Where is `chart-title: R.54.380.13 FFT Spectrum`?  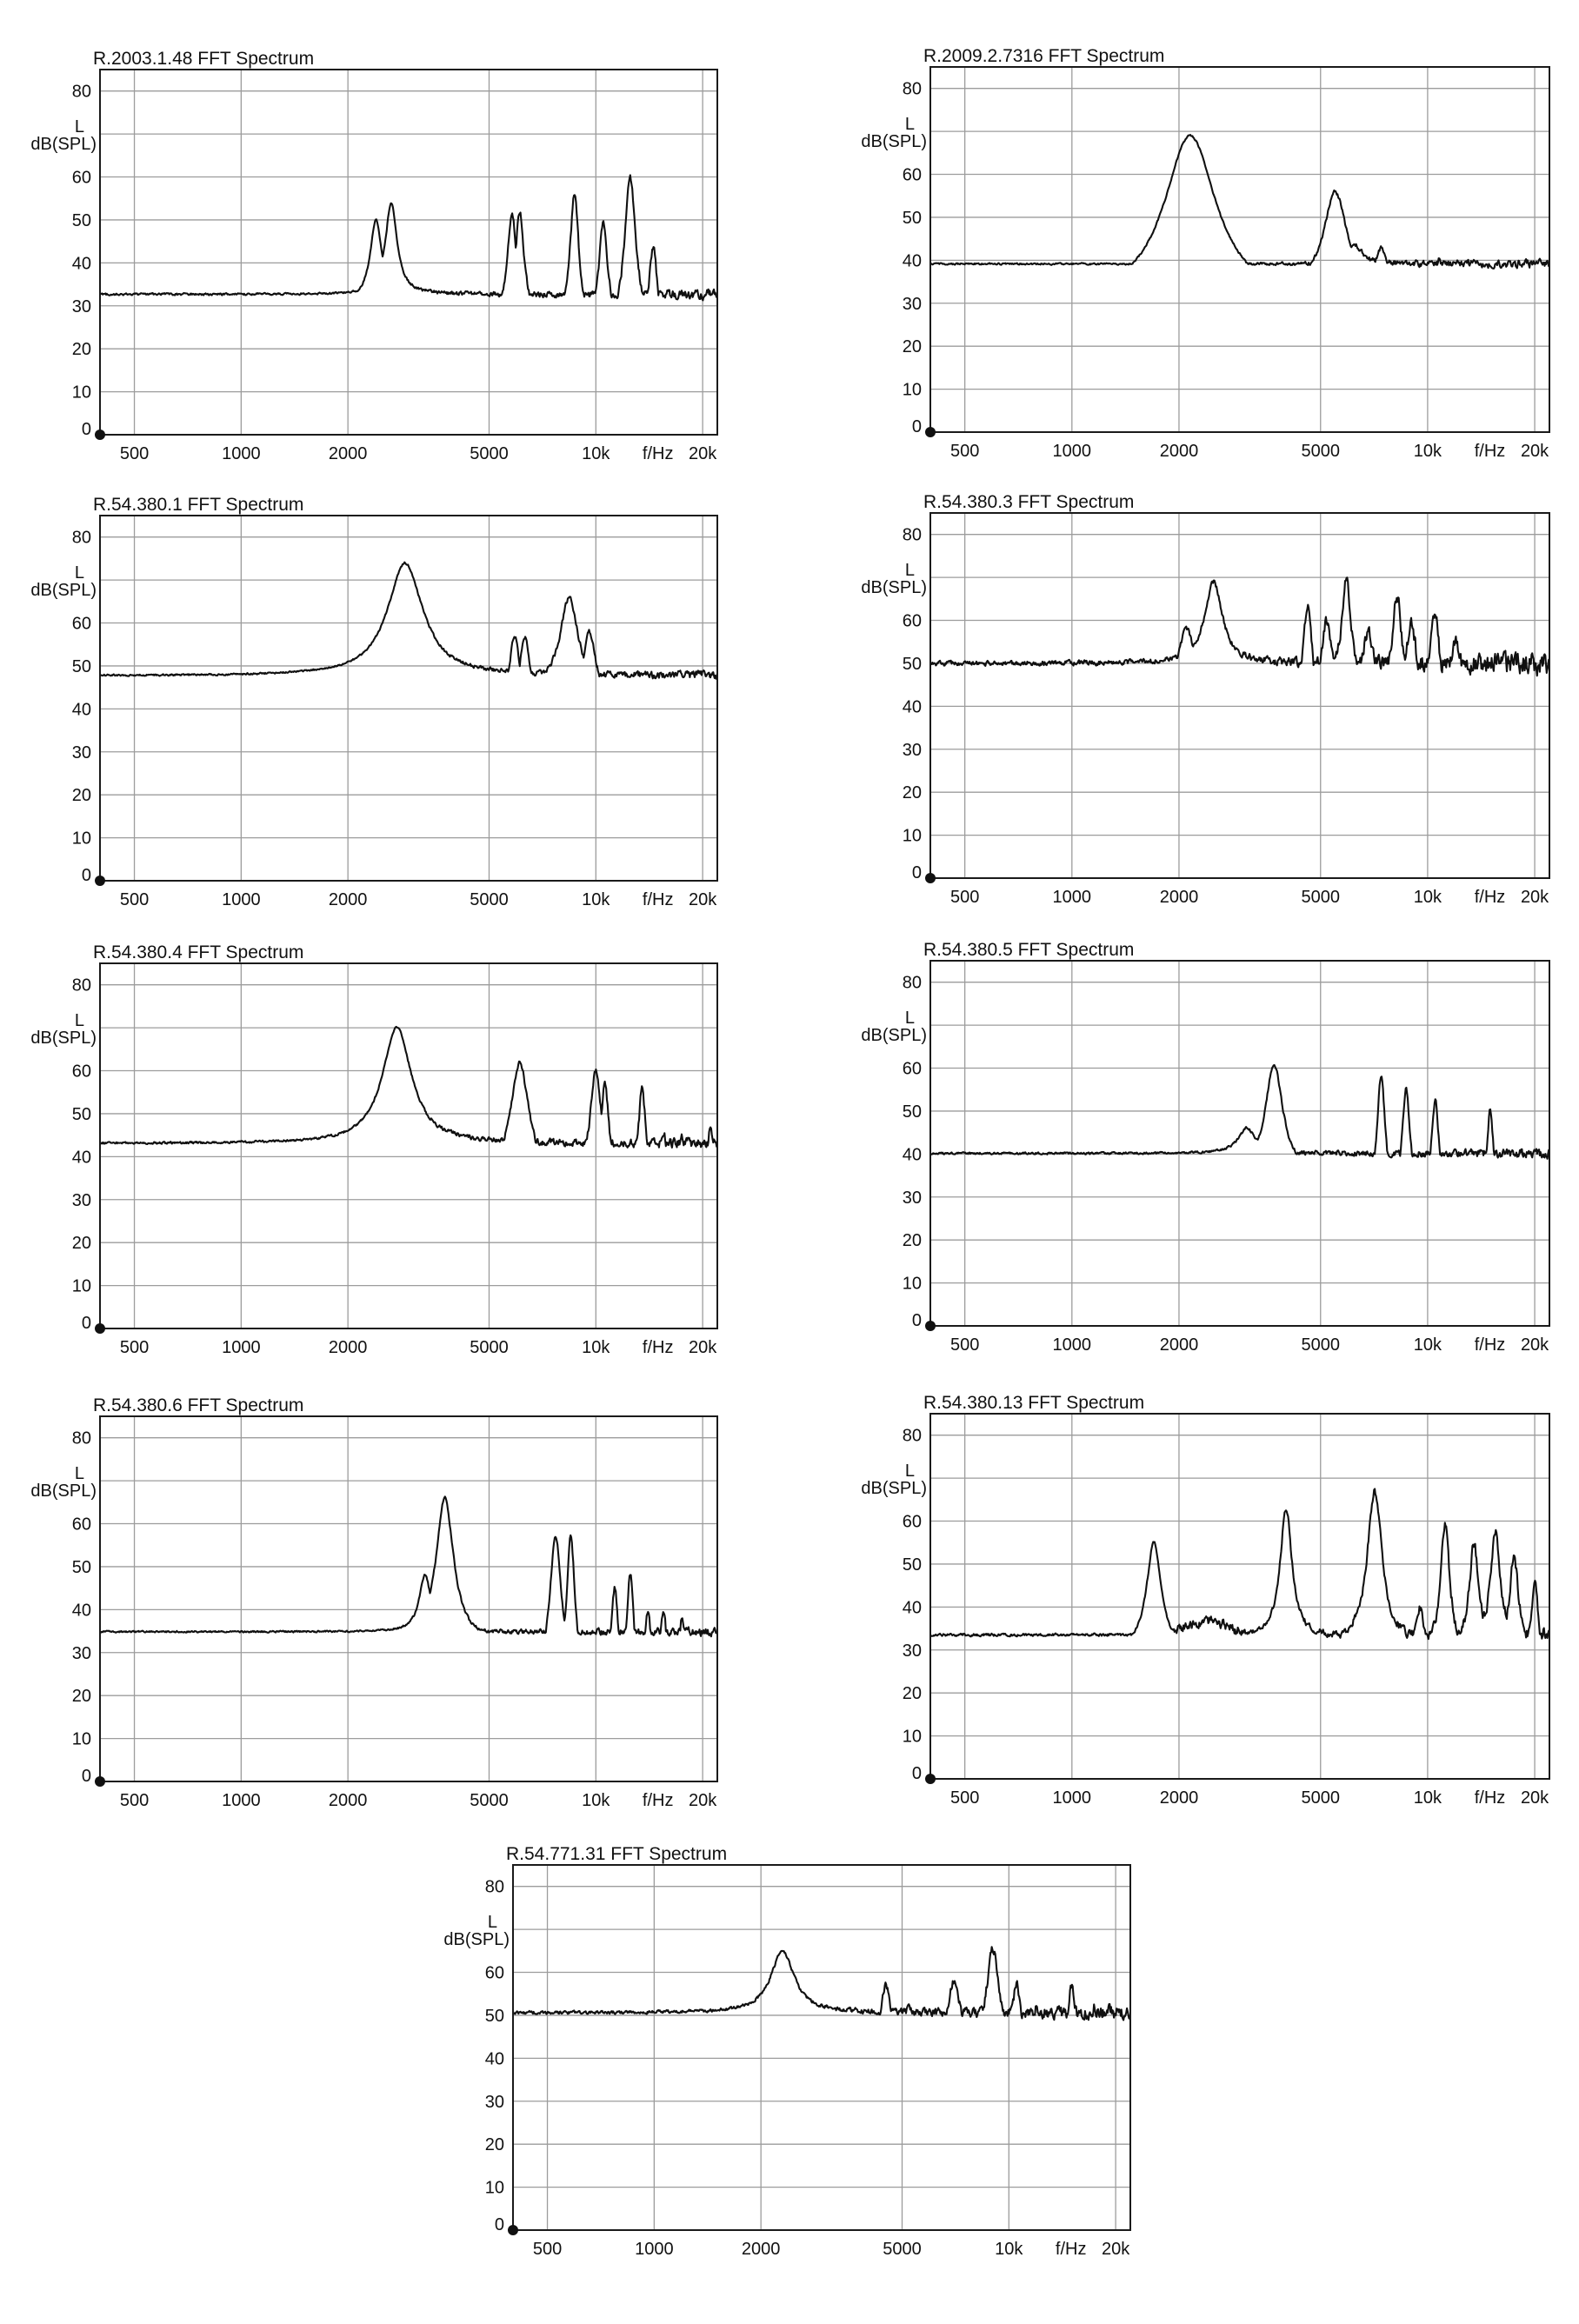 chart-title: R.54.380.13 FFT Spectrum is located at coordinates (1033, 1403).